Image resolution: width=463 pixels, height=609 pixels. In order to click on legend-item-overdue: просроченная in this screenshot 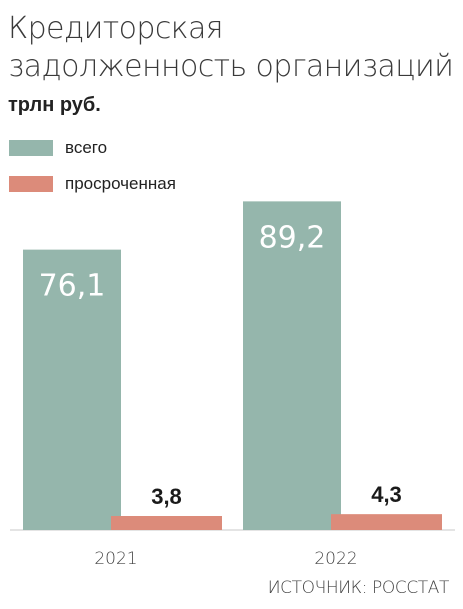, I will do `click(92, 184)`.